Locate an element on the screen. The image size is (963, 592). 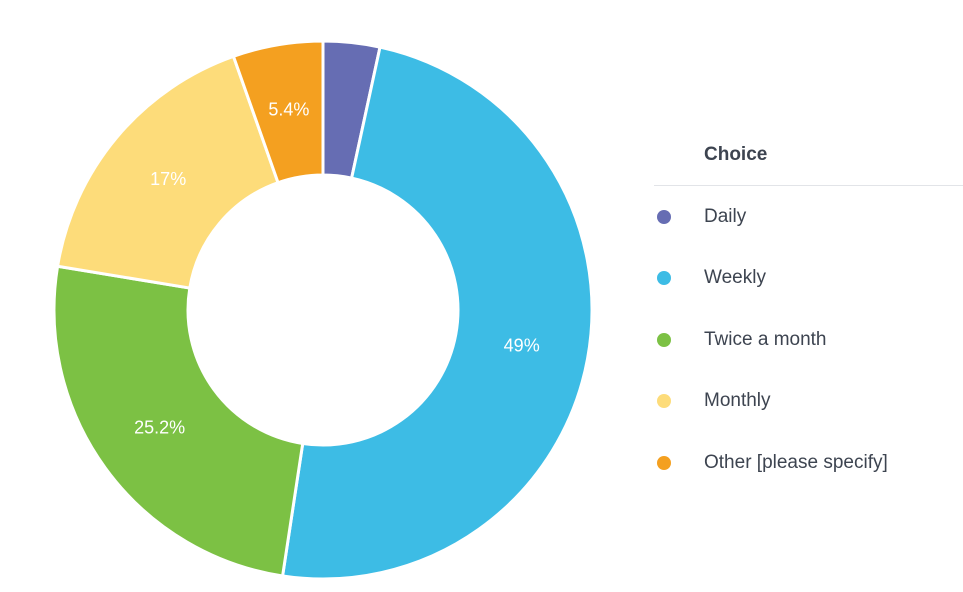
slice-label-weekly: 49% is located at coordinates (522, 345).